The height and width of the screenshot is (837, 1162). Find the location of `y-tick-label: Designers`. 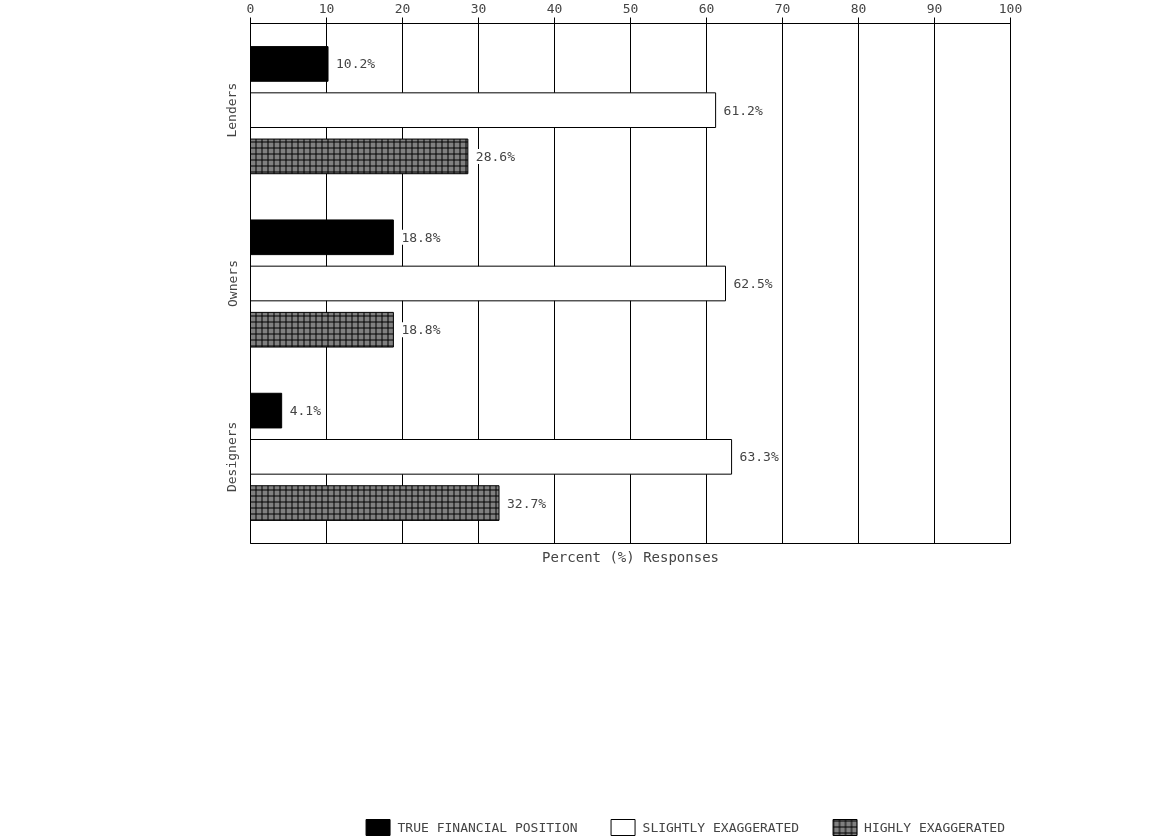

y-tick-label: Designers is located at coordinates (232, 457).